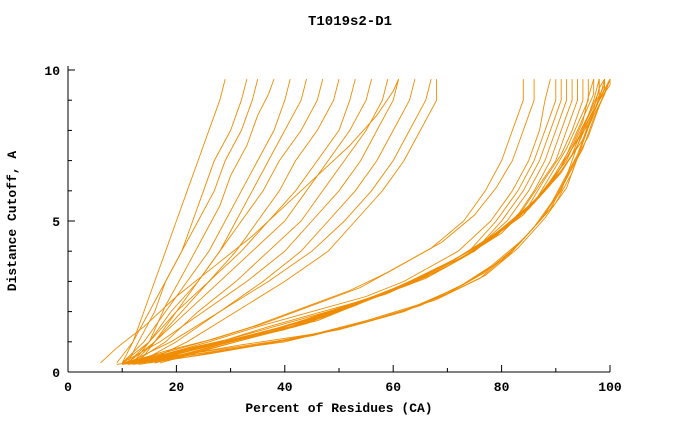  What do you see at coordinates (610, 387) in the screenshot?
I see `x-tick-label: 100` at bounding box center [610, 387].